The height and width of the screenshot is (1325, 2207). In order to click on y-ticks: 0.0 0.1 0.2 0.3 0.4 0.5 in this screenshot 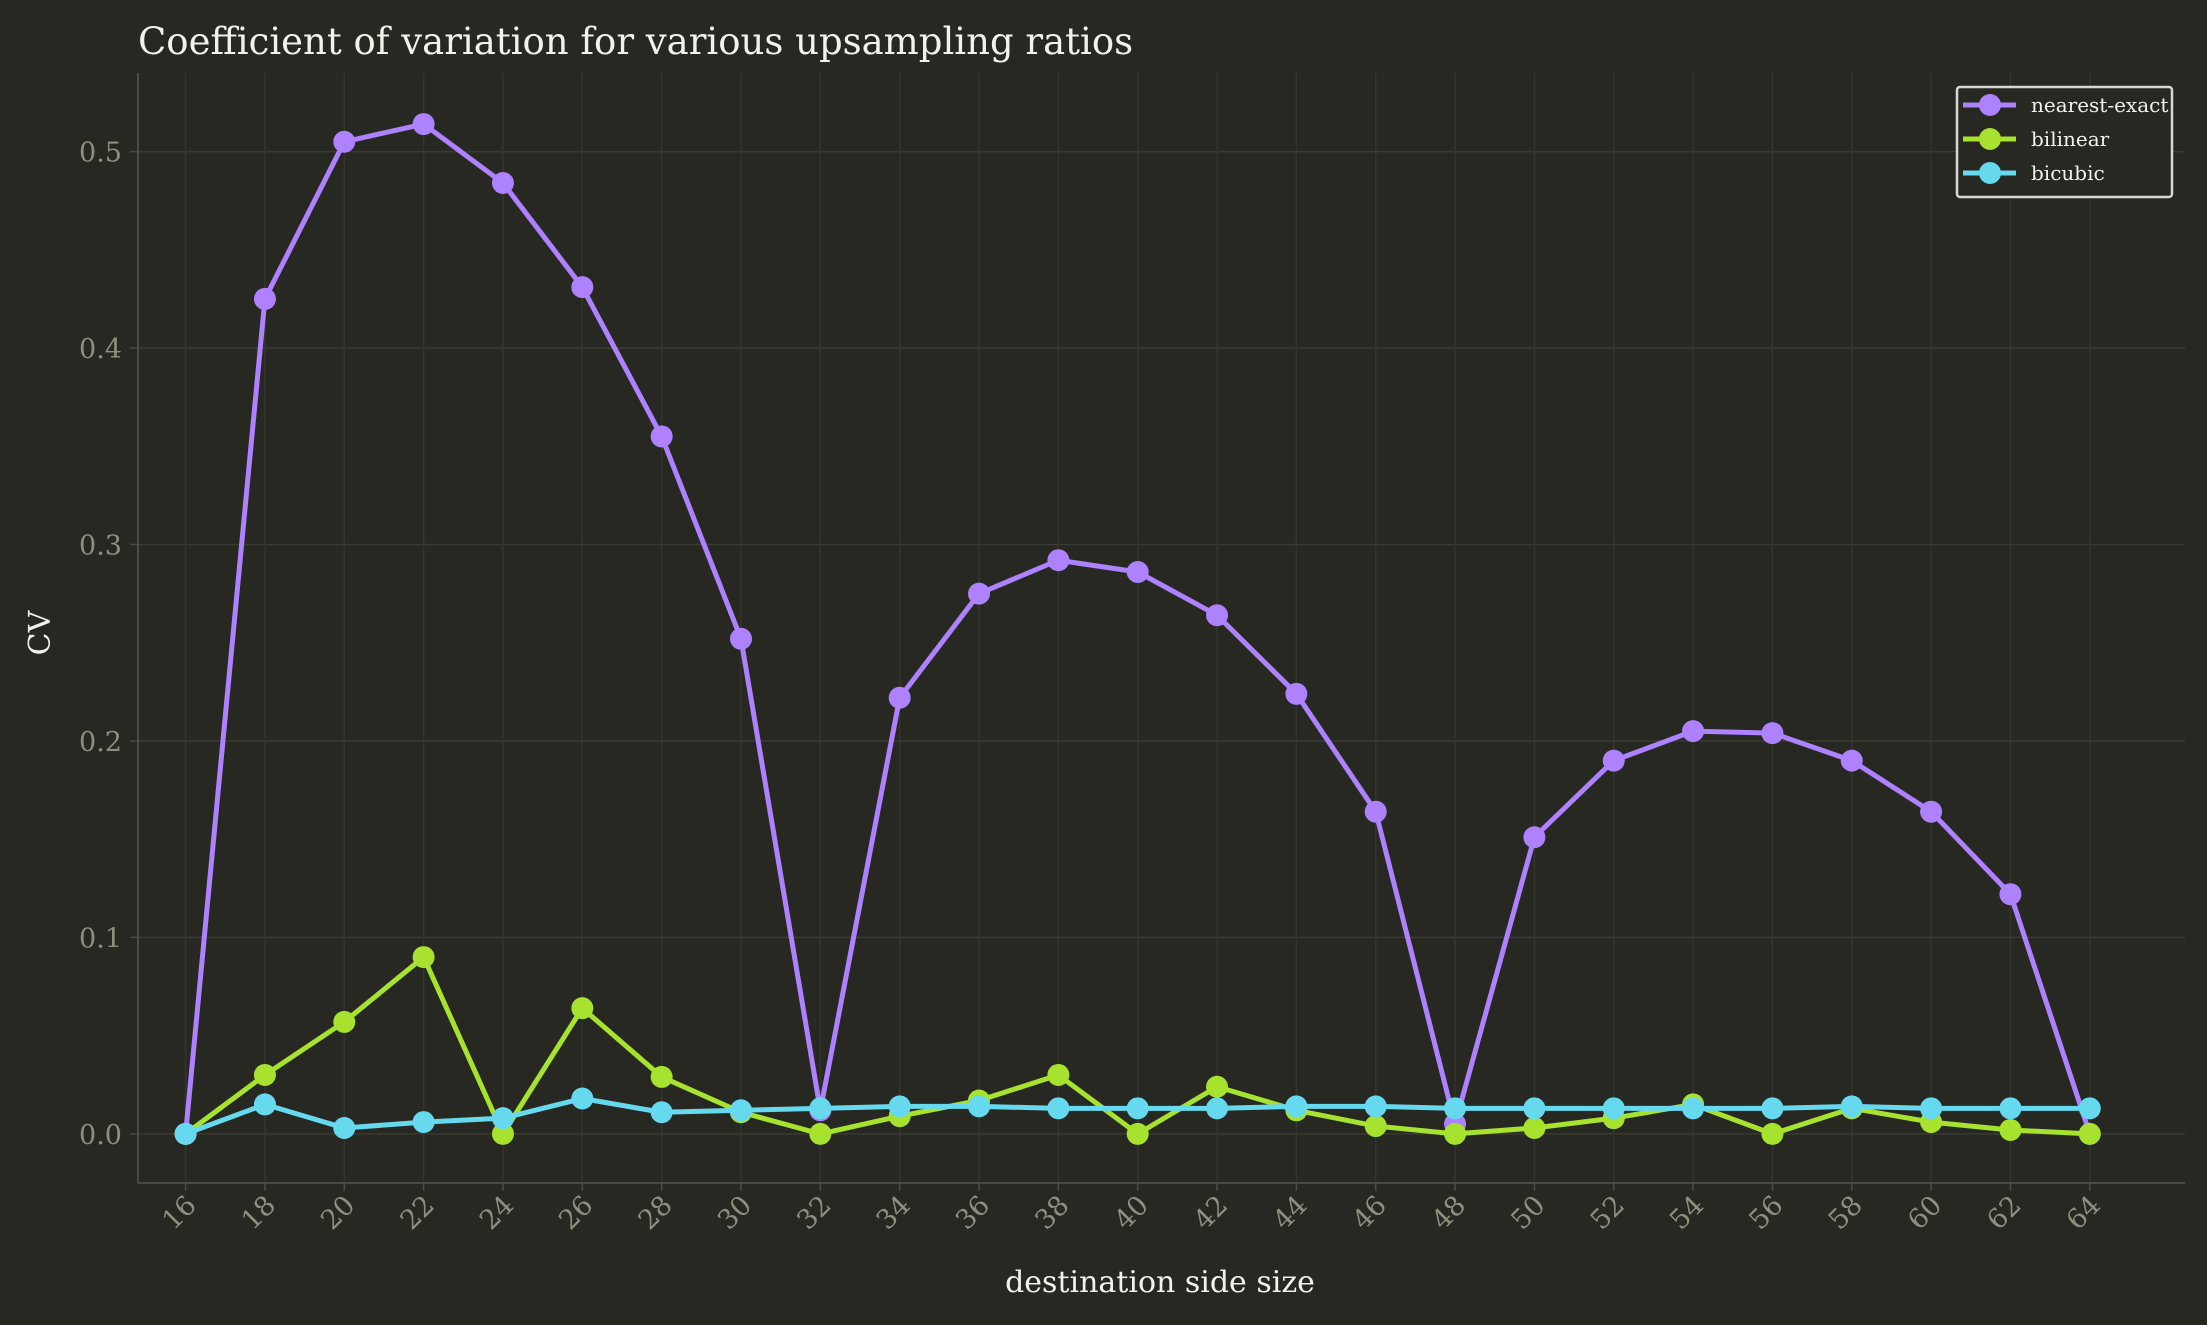, I will do `click(108, 644)`.